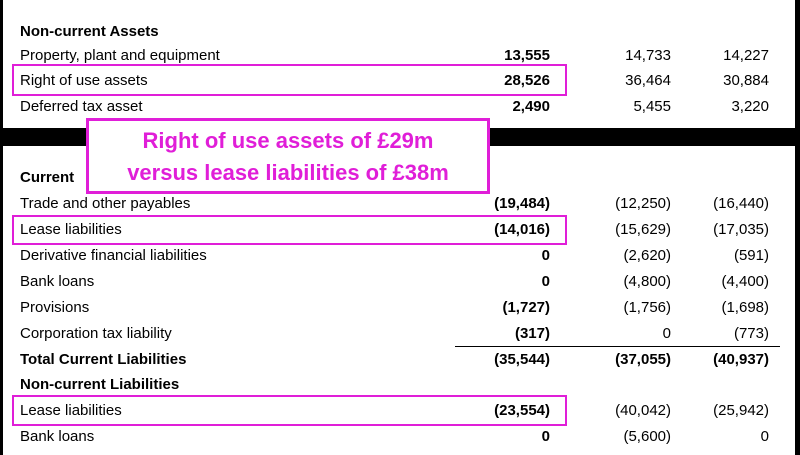 This screenshot has height=455, width=800. I want to click on table-row: Bank loans 0 (4,800) (4,400), so click(399, 282).